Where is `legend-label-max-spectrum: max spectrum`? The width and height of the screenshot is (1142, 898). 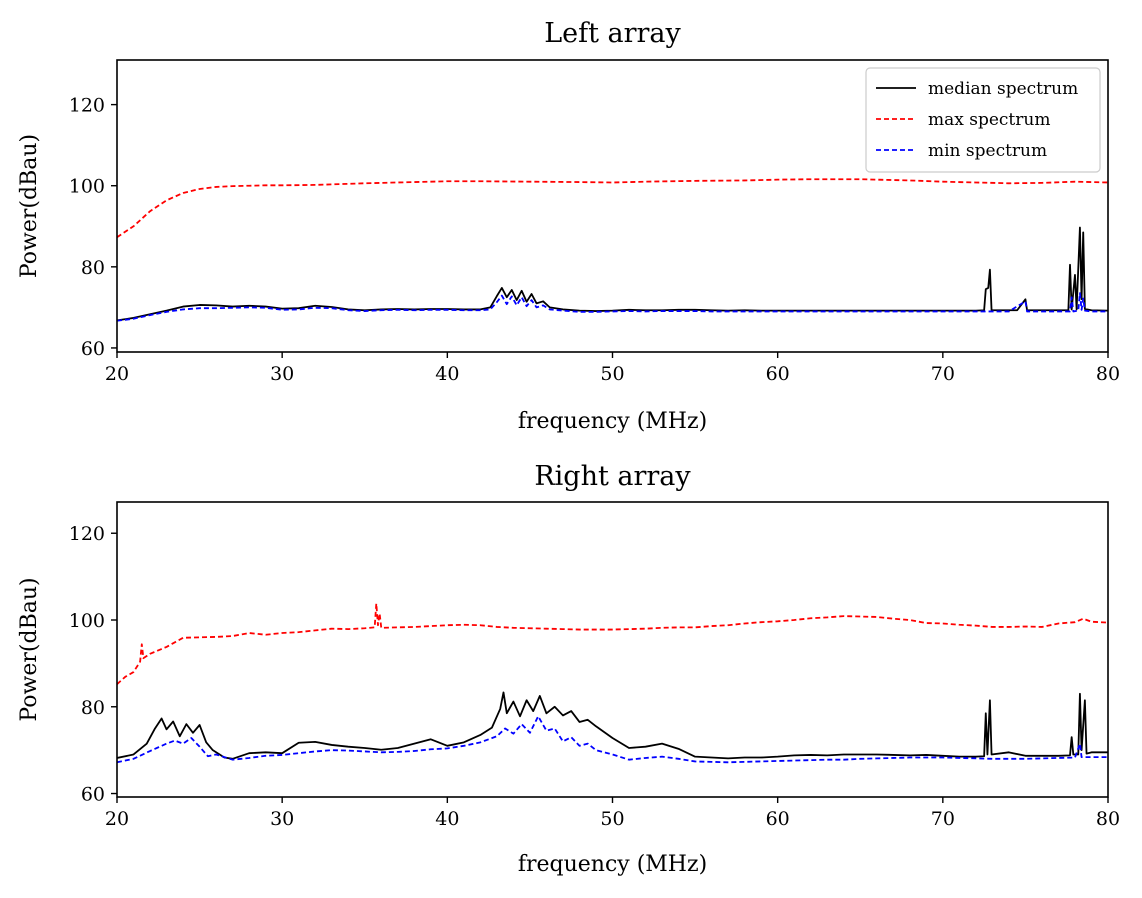 legend-label-max-spectrum: max spectrum is located at coordinates (989, 120).